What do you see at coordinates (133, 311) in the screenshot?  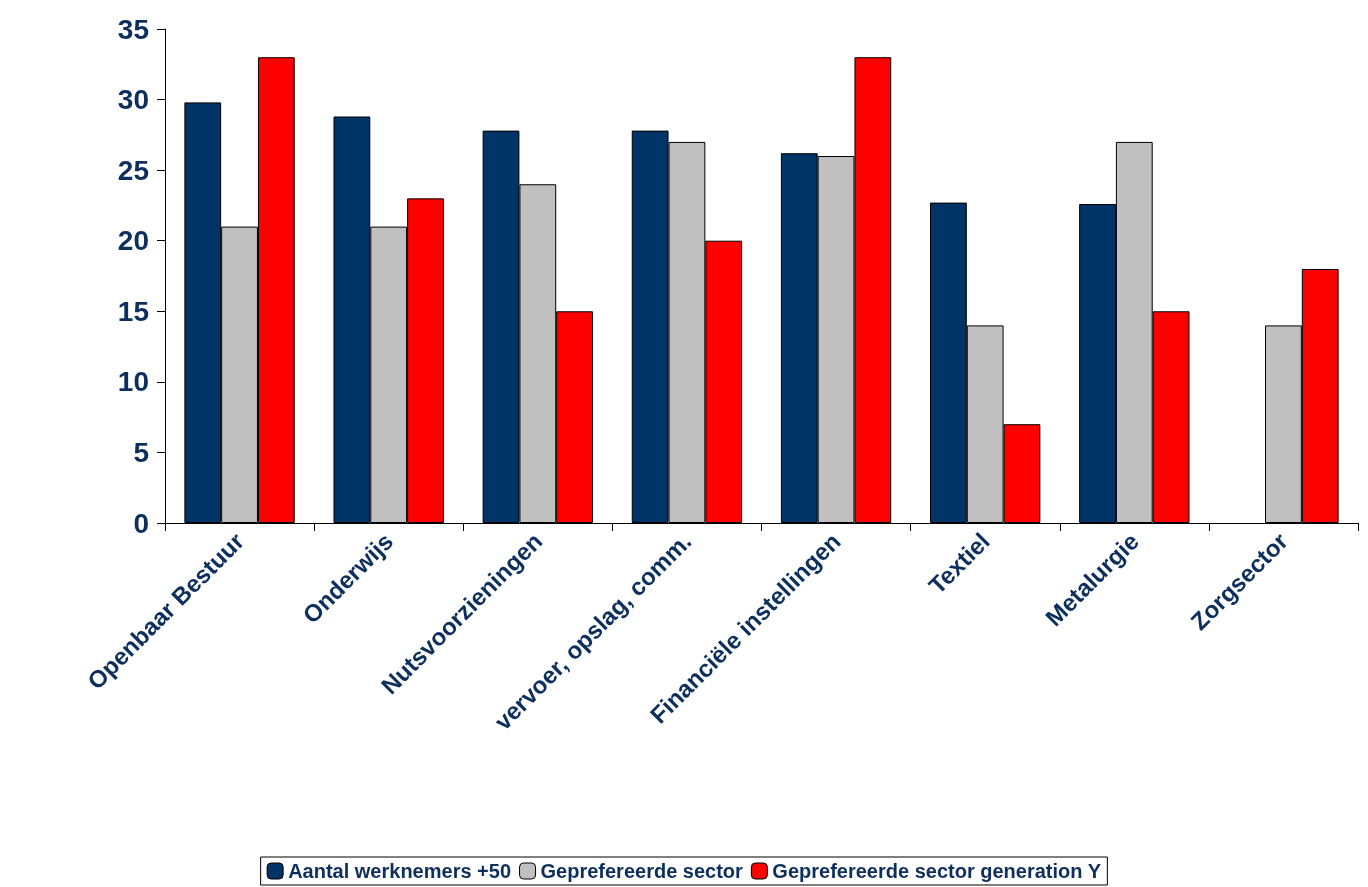 I see `y-tick-label: 15` at bounding box center [133, 311].